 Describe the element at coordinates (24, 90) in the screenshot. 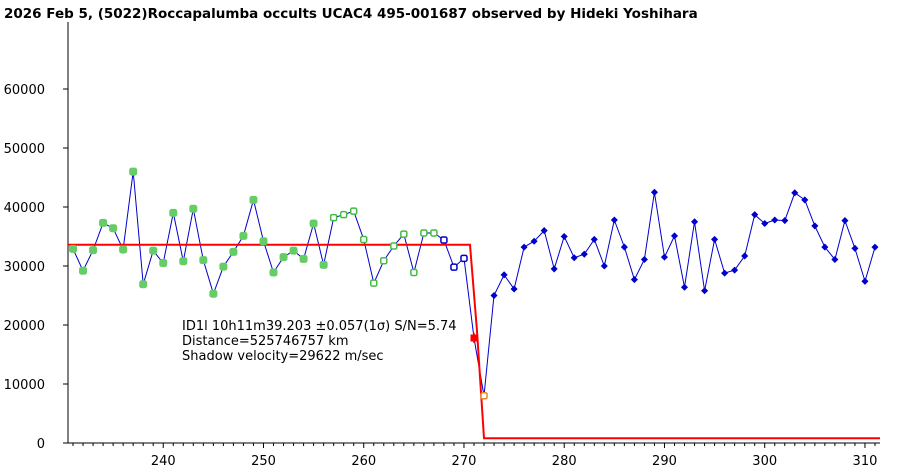

I see `y-tick-label: 60000` at that location.